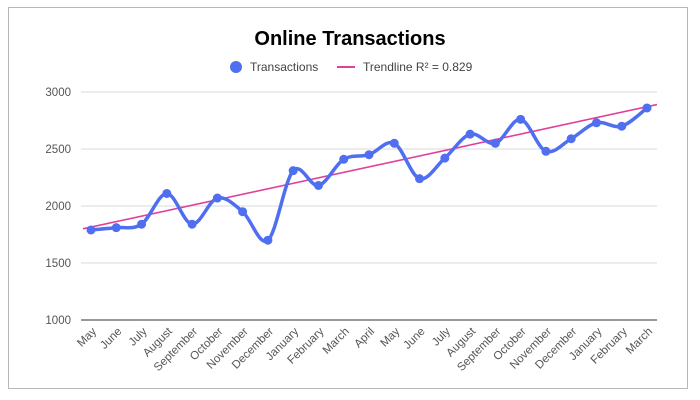 This screenshot has width=700, height=400. Describe the element at coordinates (351, 67) in the screenshot. I see `legend: Transactions Trendline R² = 0.829` at that location.